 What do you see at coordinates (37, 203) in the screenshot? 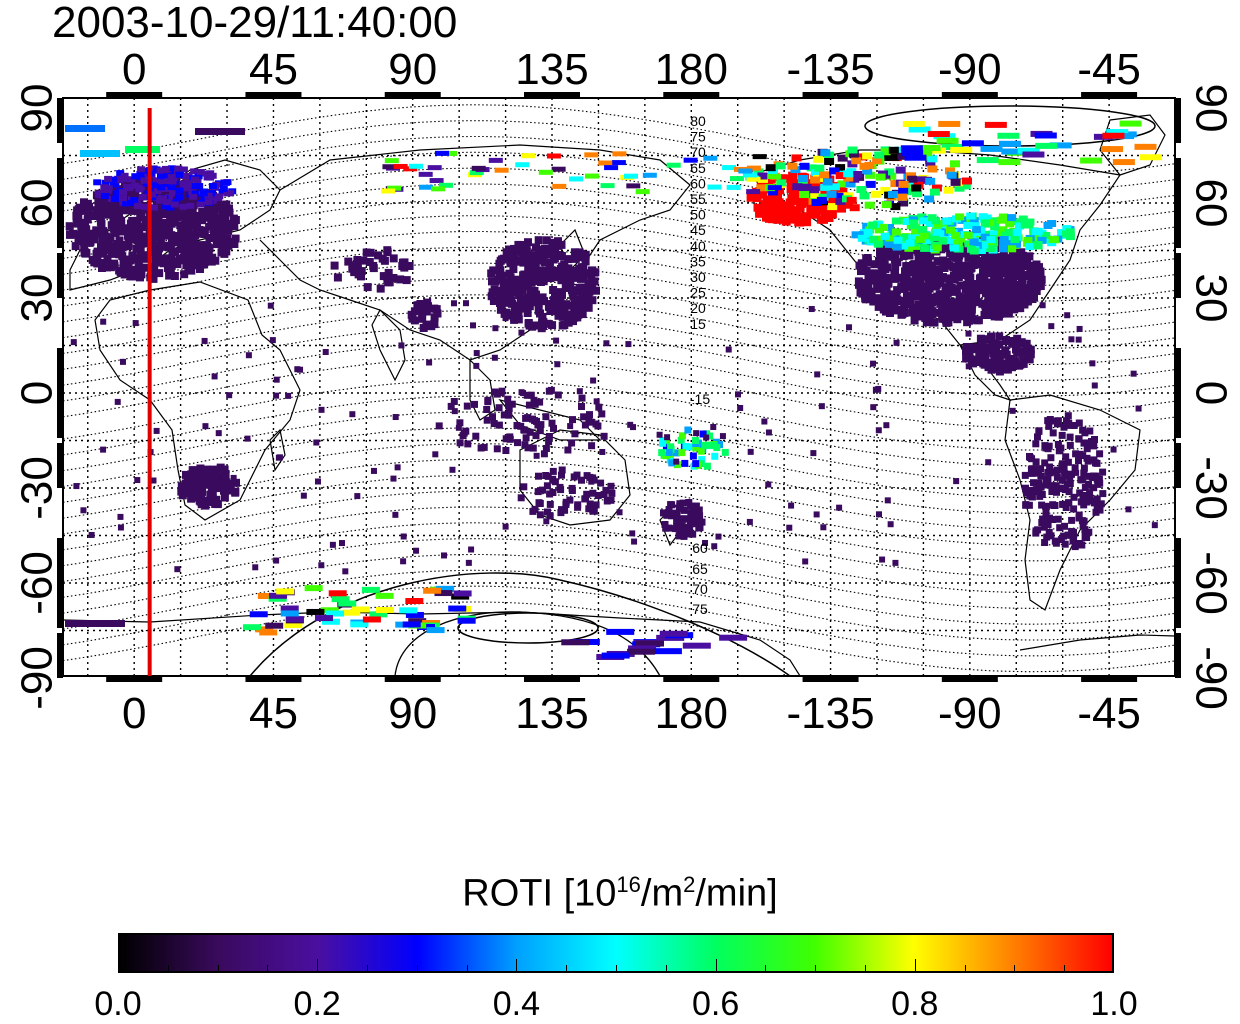
I see `y-axis-label-left: 60` at bounding box center [37, 203].